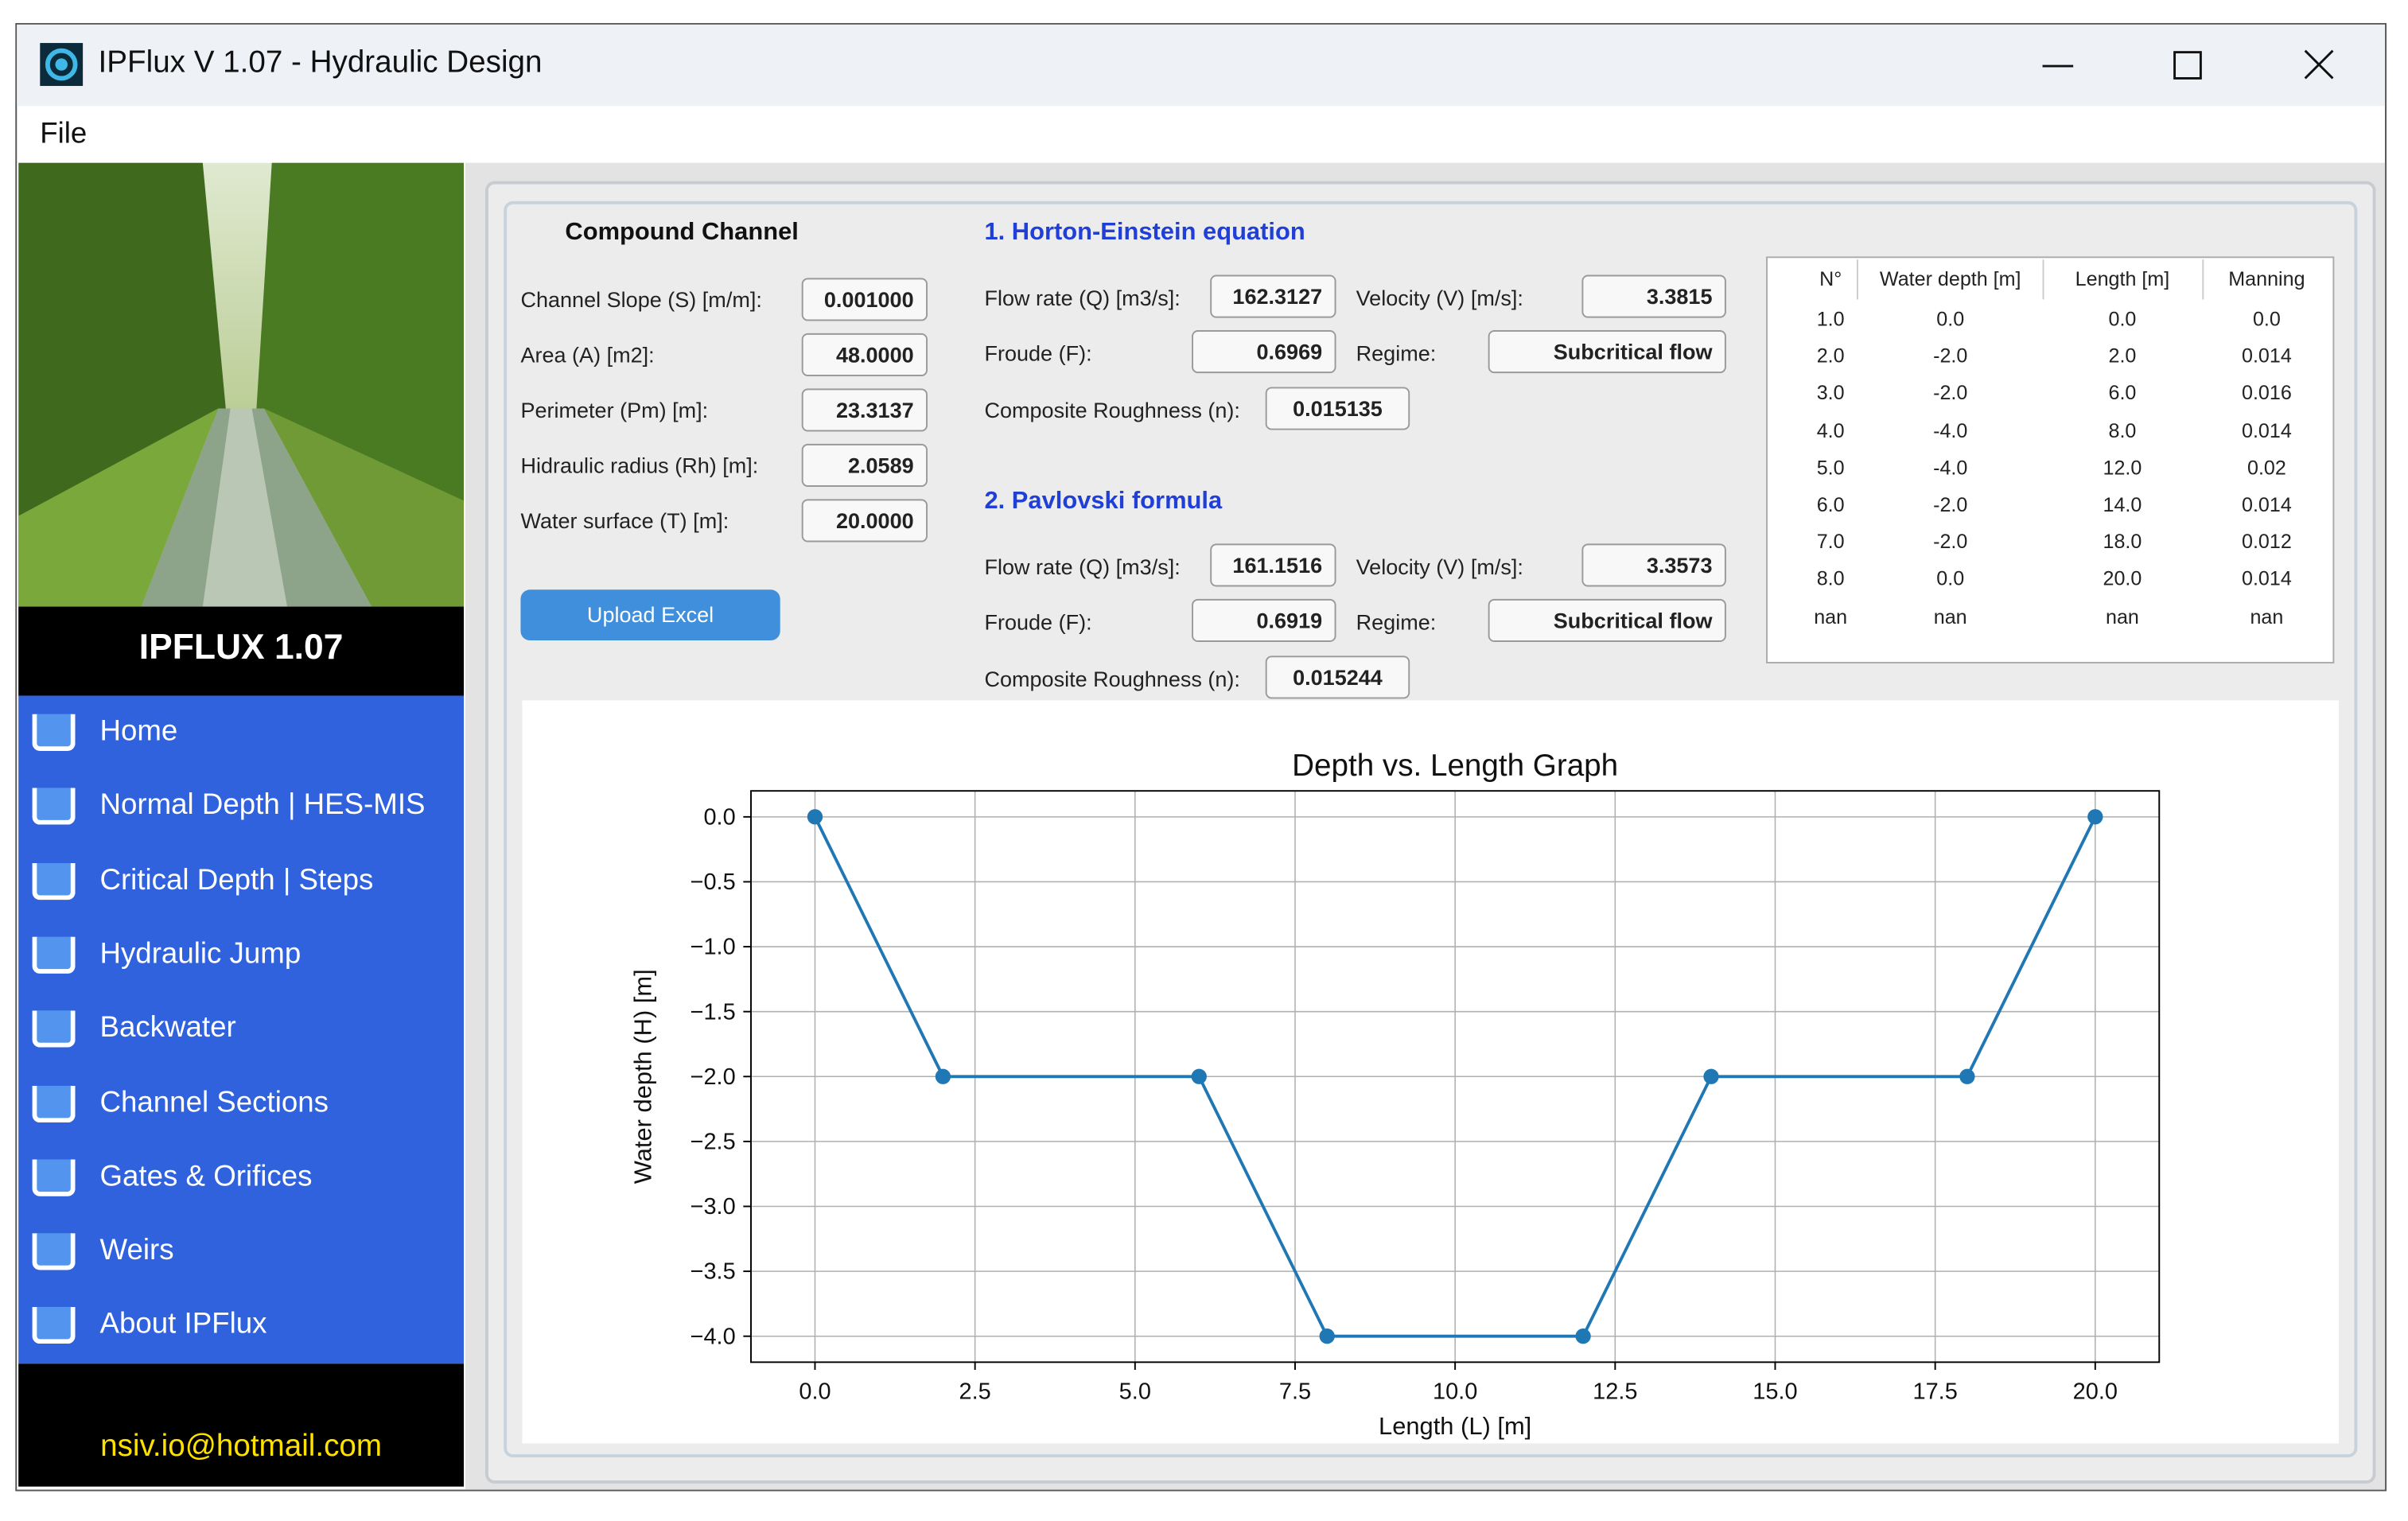 The image size is (2408, 1521). What do you see at coordinates (1295, 1392) in the screenshot?
I see `x-tick-label: 7.5` at bounding box center [1295, 1392].